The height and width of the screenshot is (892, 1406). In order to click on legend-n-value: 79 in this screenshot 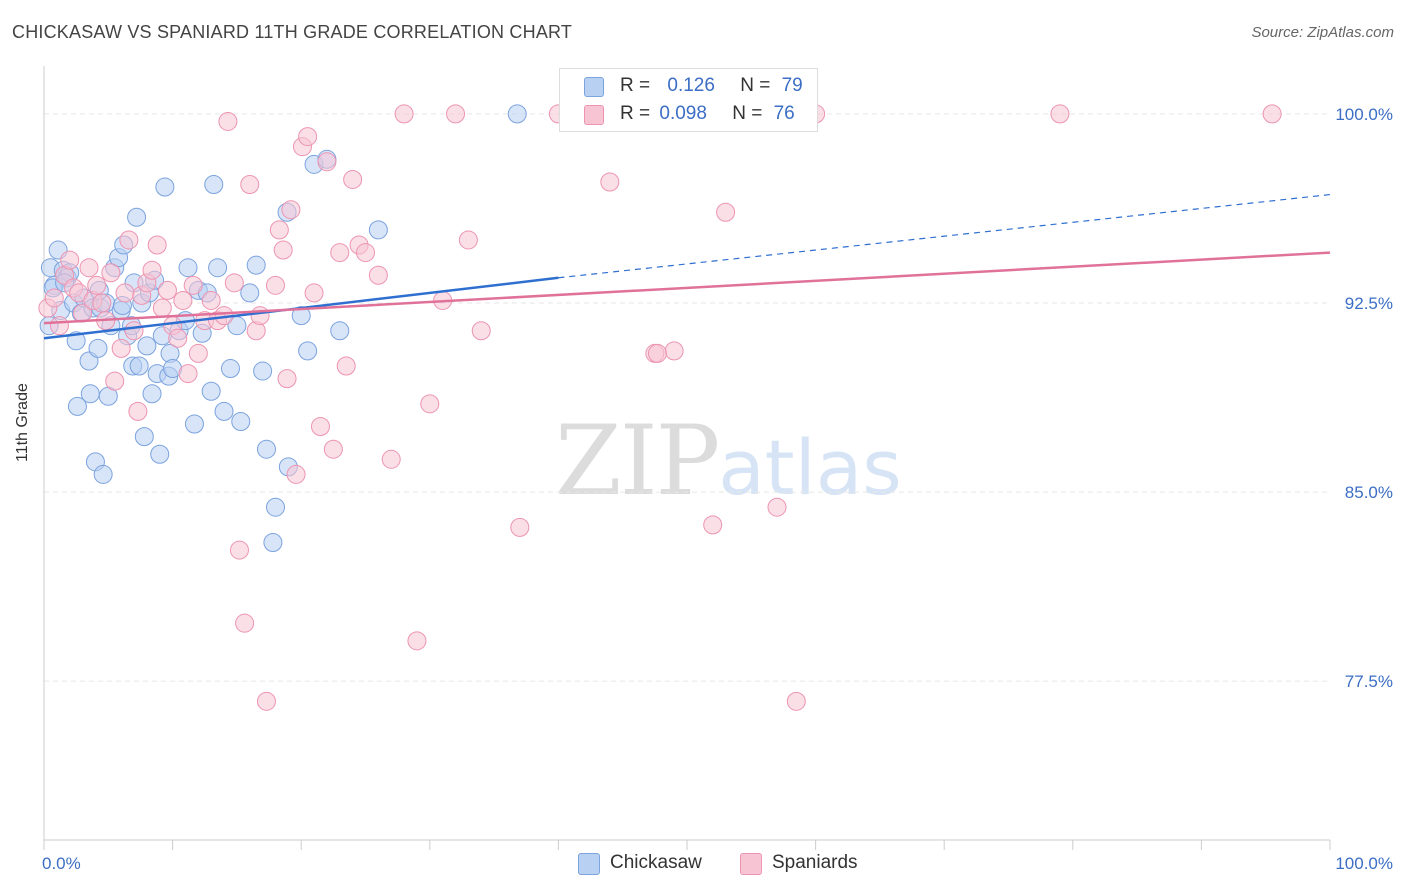, I will do `click(792, 85)`.